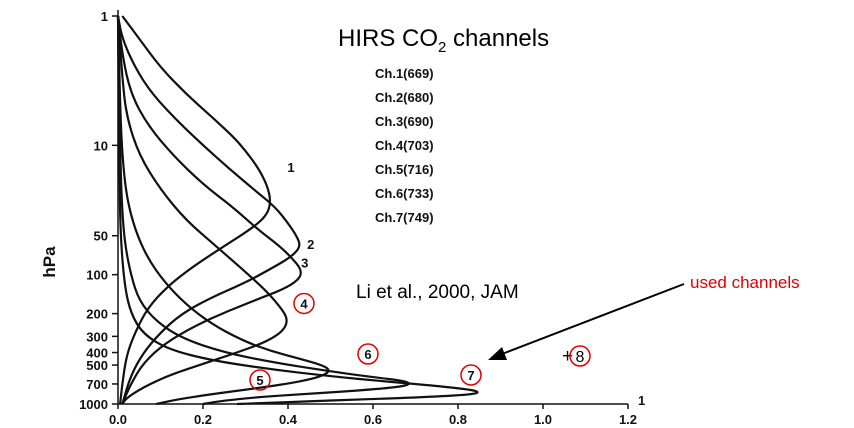 The width and height of the screenshot is (854, 428). I want to click on channel-list-item: Ch.6(733), so click(404, 193).